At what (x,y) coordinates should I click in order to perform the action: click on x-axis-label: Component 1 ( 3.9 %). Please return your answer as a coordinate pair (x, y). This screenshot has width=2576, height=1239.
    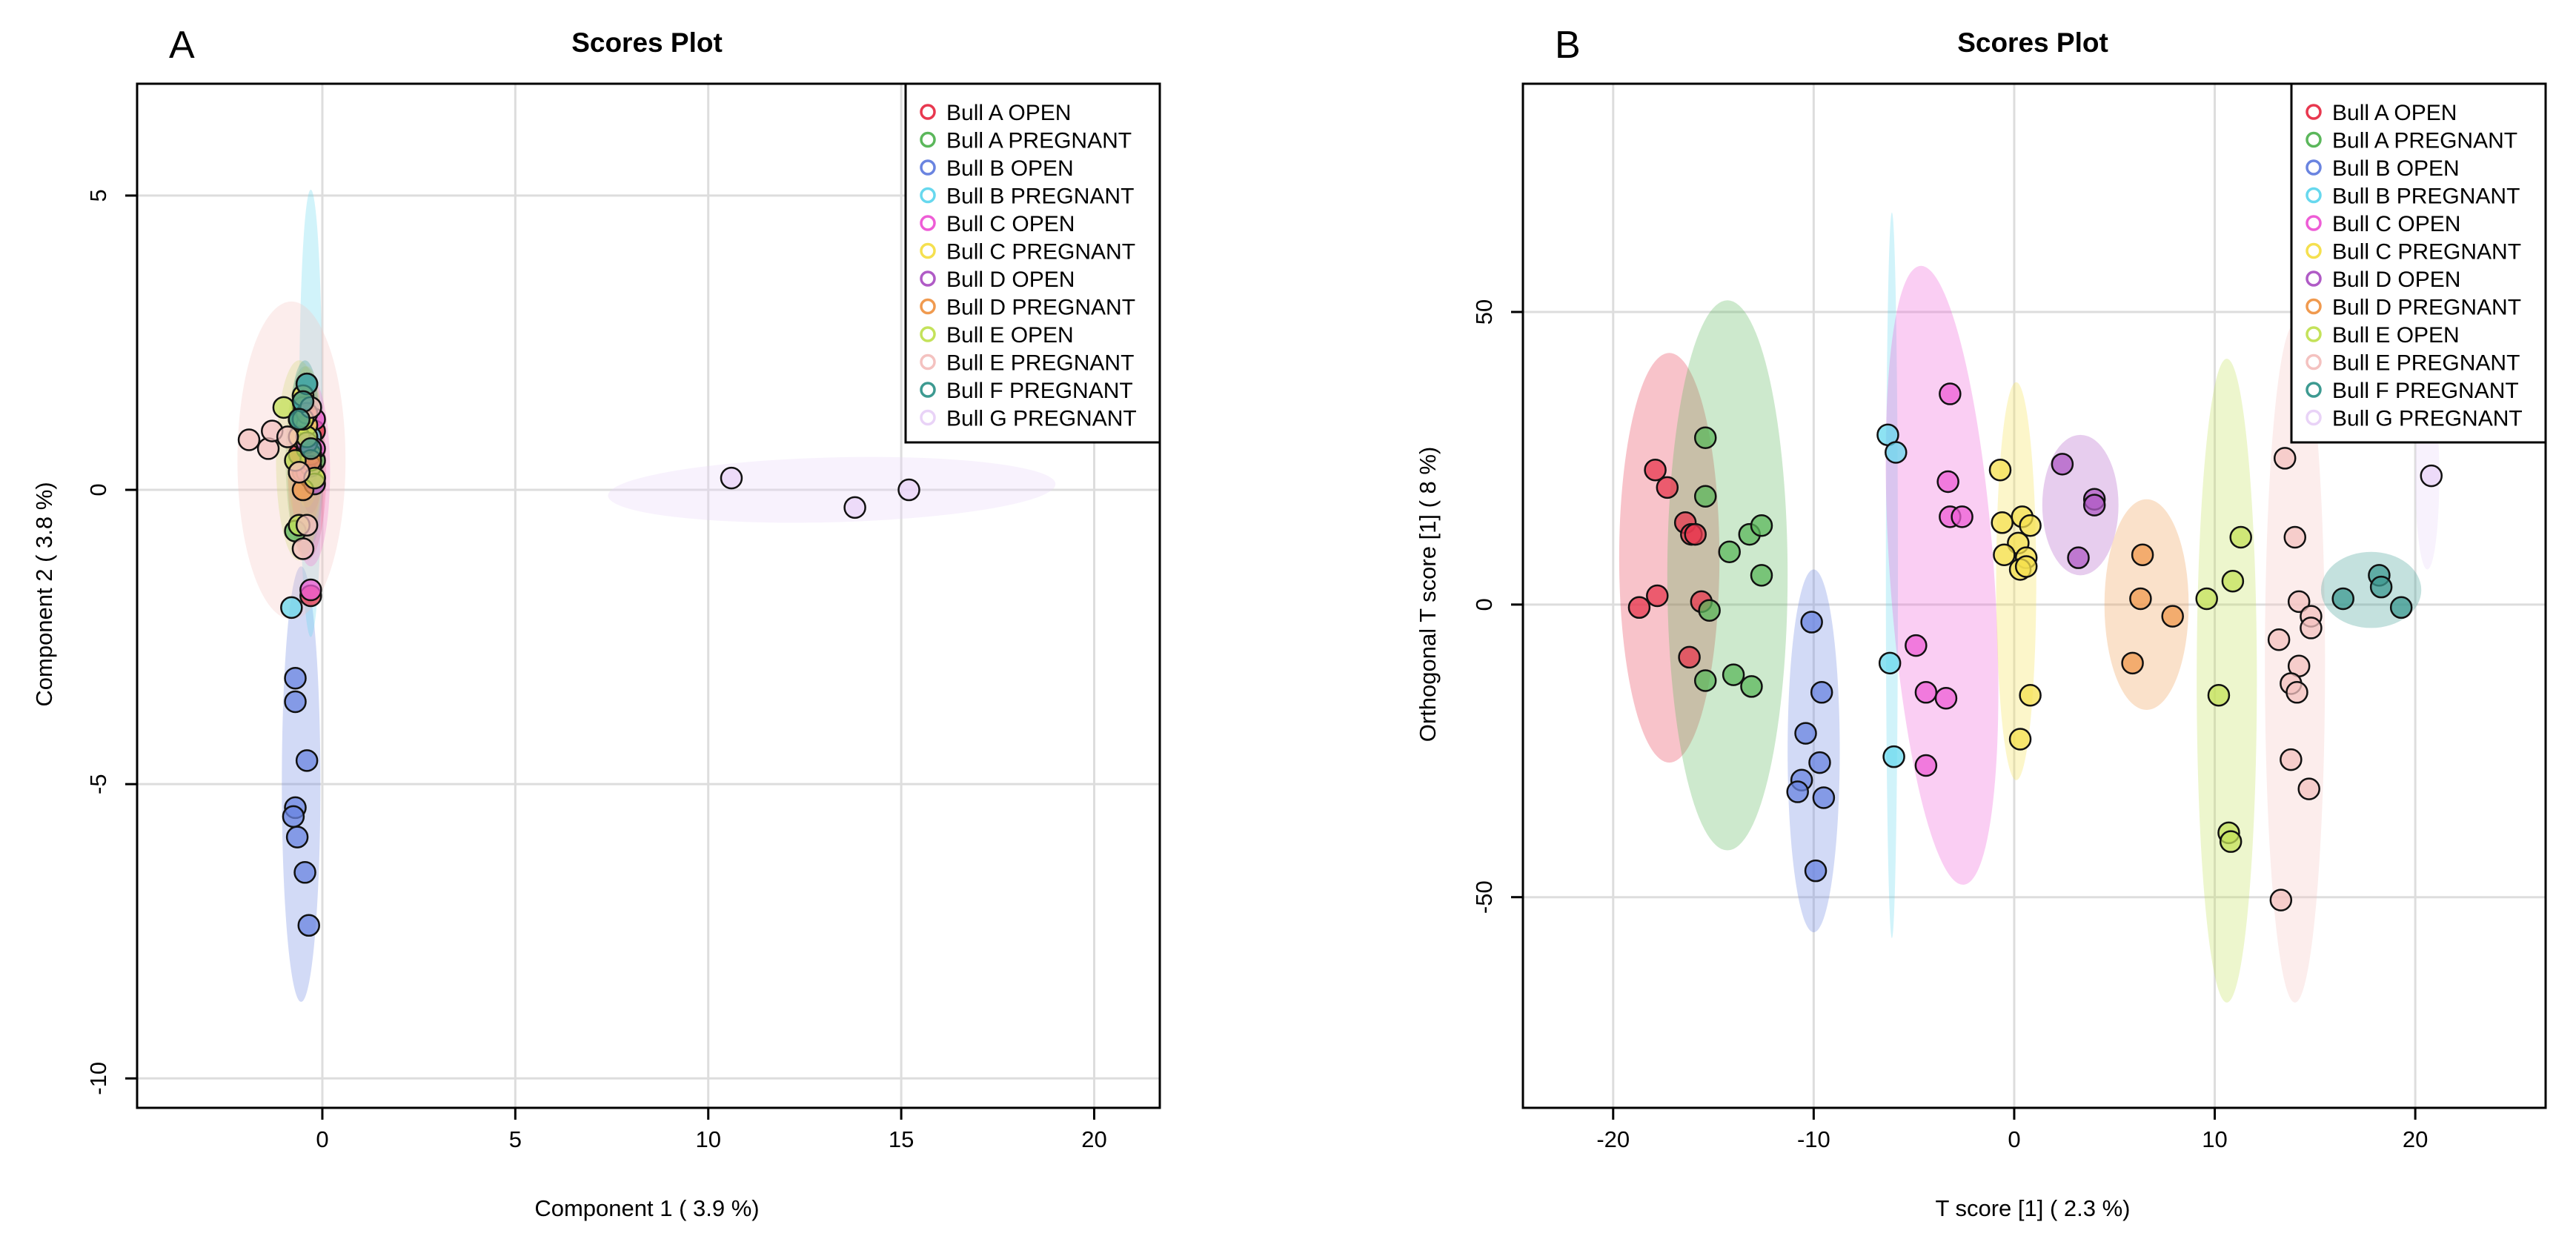
    Looking at the image, I should click on (646, 1208).